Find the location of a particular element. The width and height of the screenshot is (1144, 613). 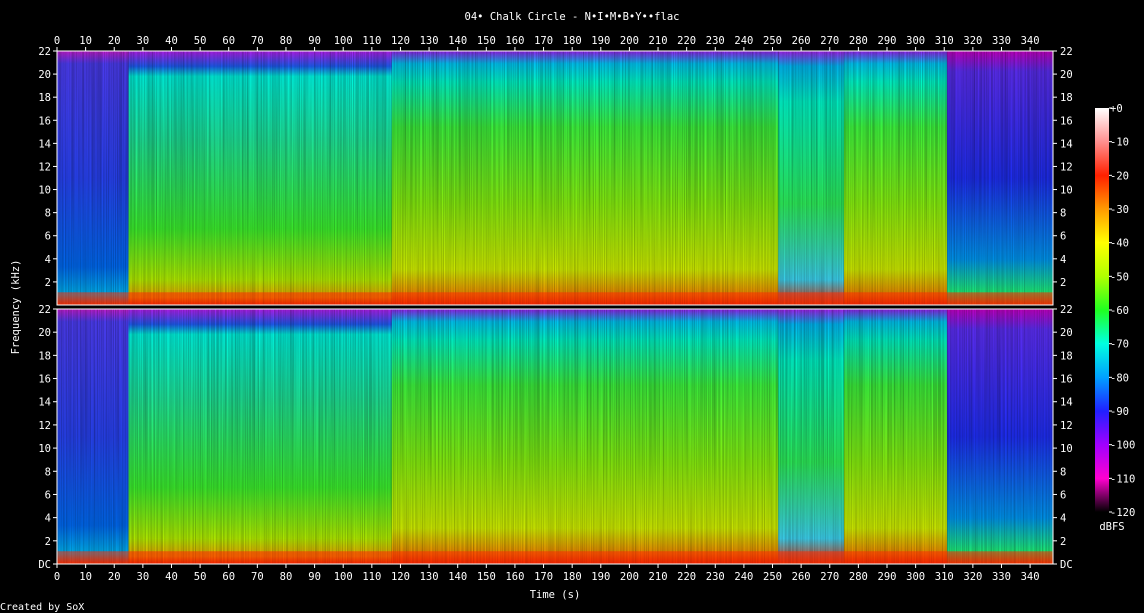

colorbar-tick-label: -20 is located at coordinates (1119, 176).